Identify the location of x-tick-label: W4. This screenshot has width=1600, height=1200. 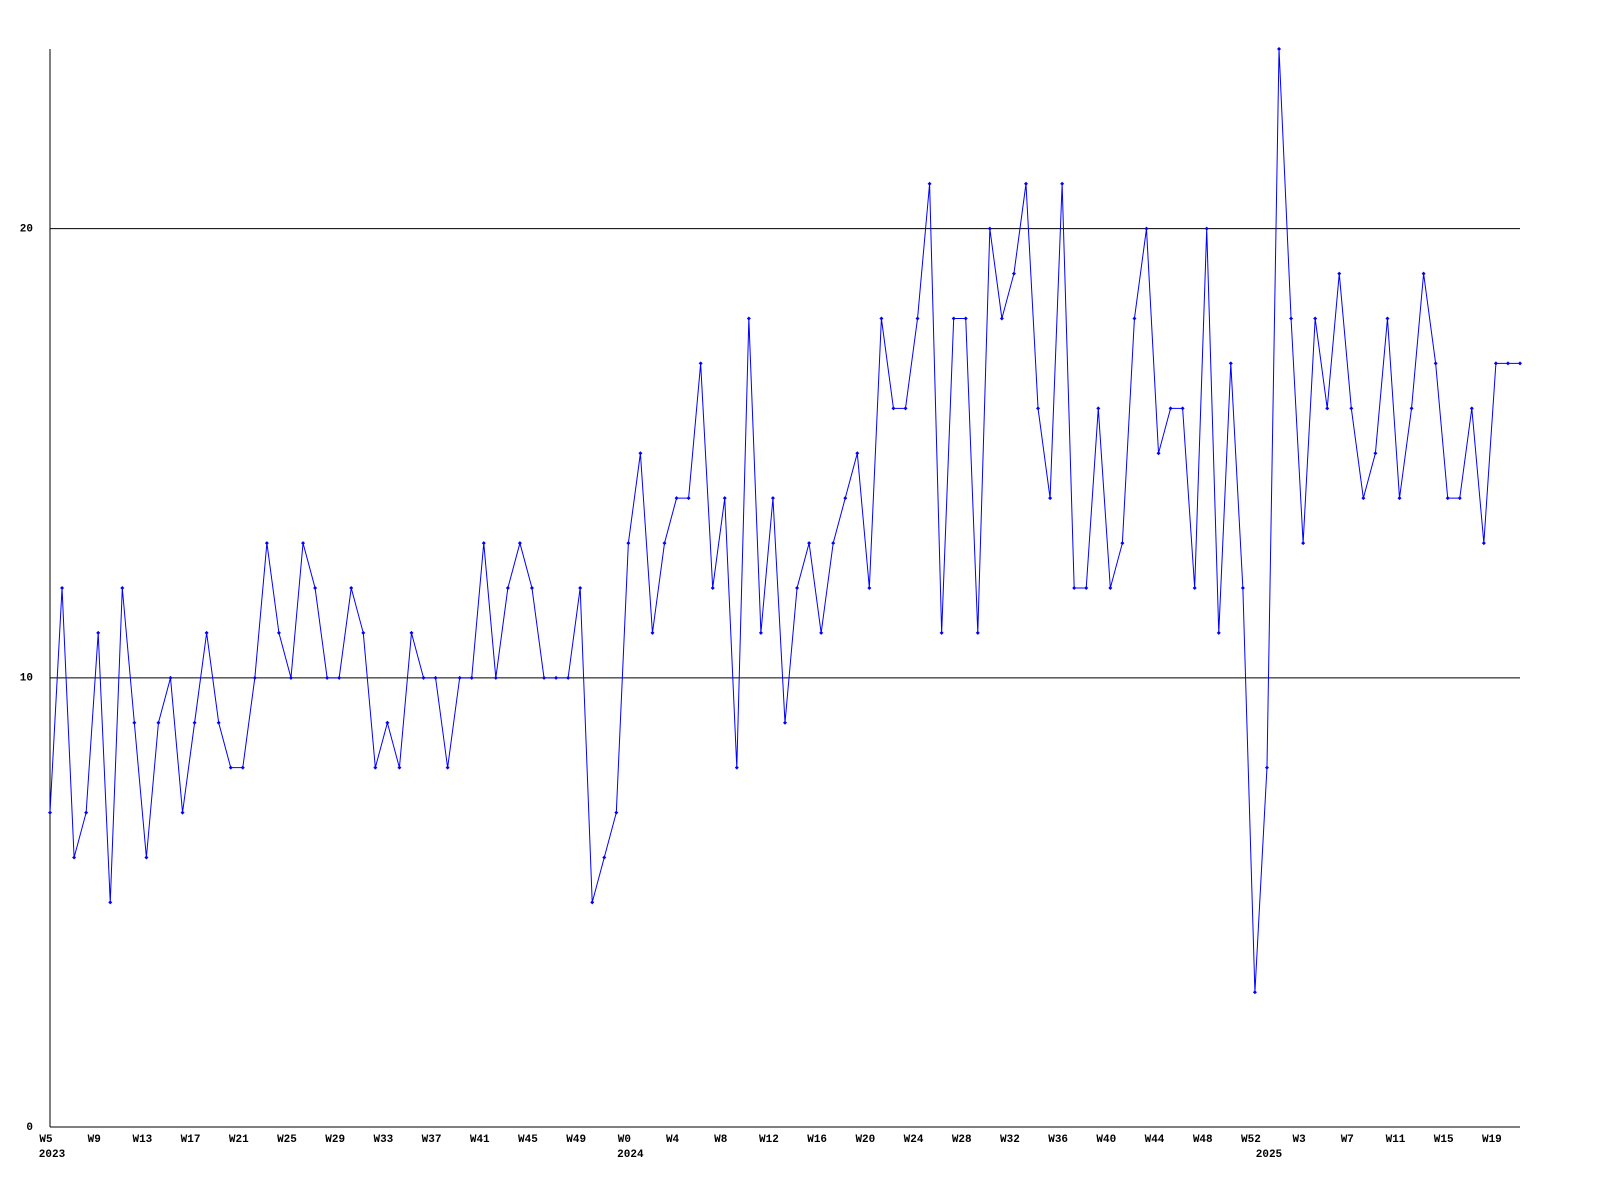
(673, 1140).